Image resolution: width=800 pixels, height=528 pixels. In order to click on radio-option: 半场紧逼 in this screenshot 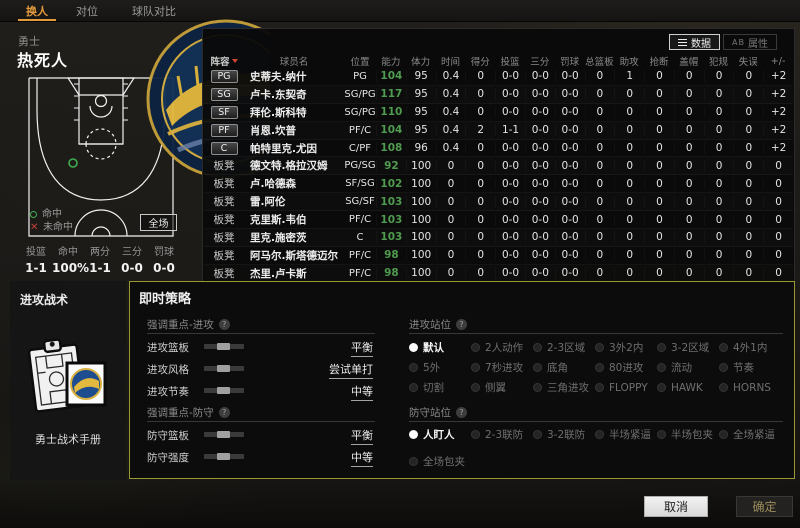, I will do `click(626, 434)`.